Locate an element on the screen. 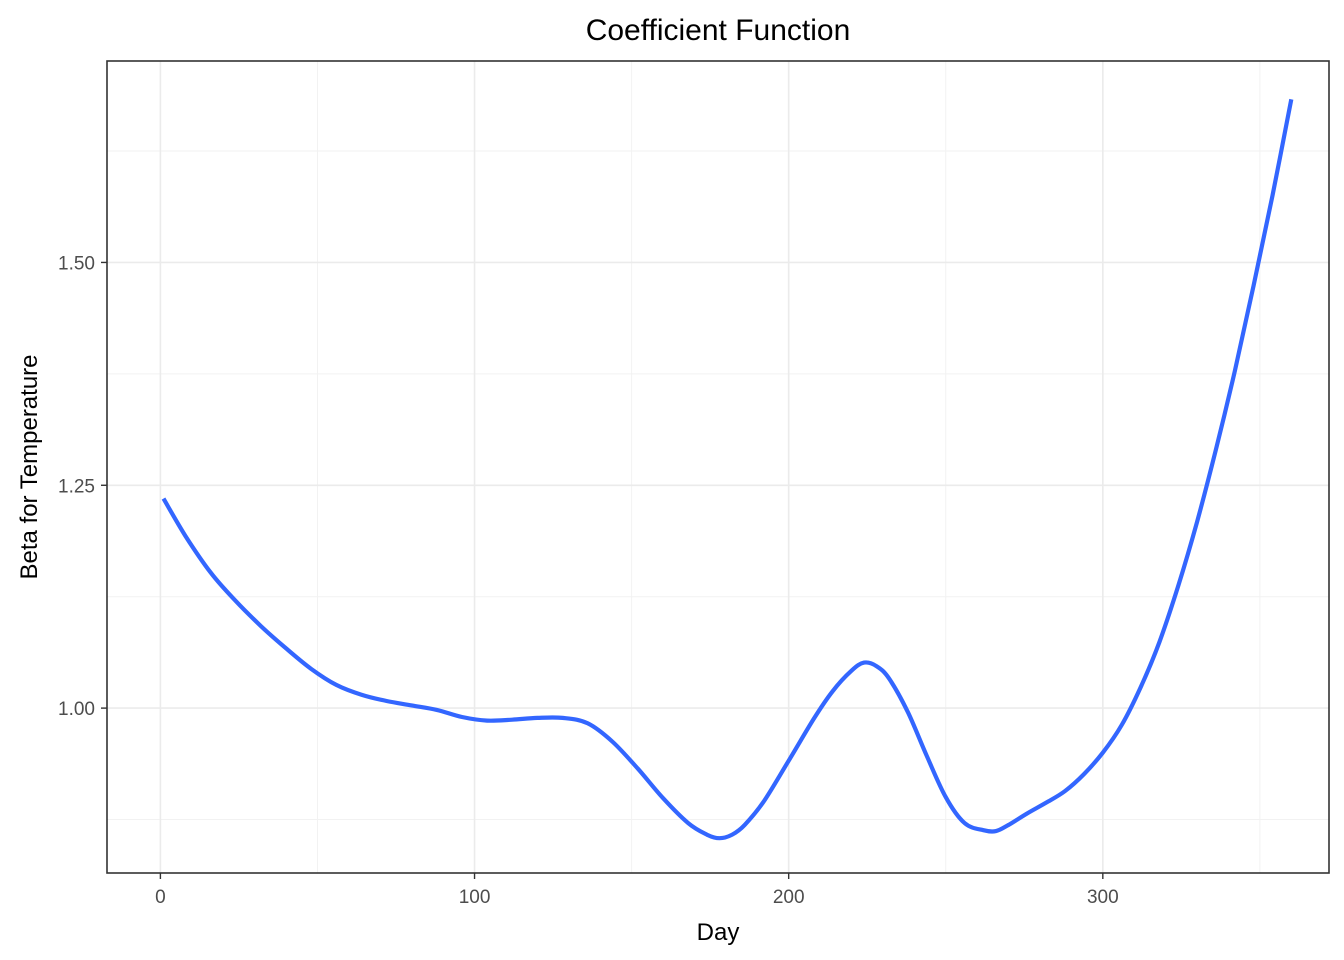  chart-title: Coefficient Function is located at coordinates (718, 30).